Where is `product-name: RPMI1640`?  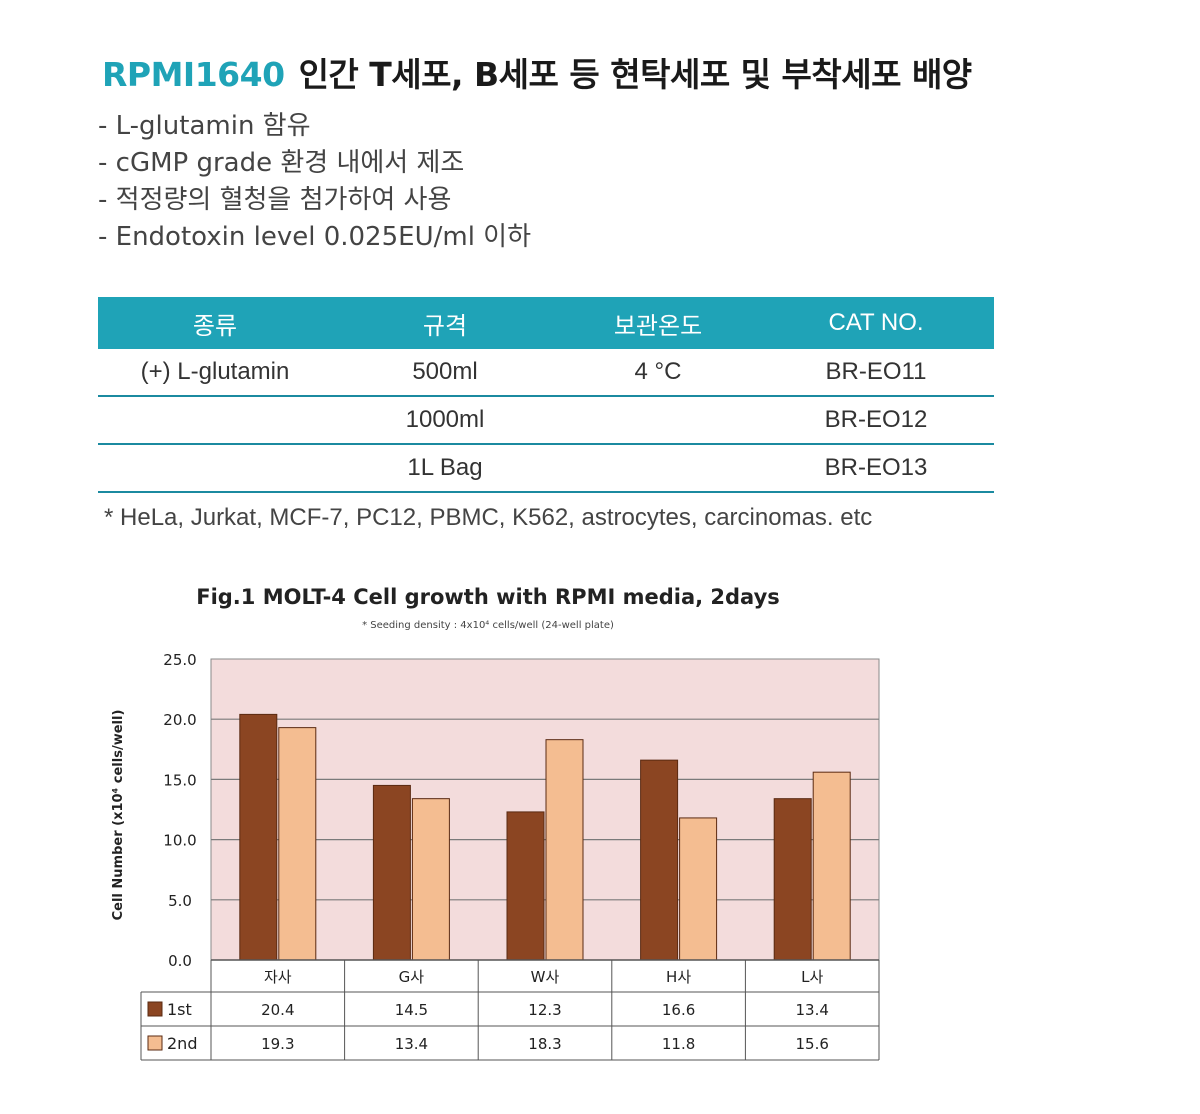 product-name: RPMI1640 is located at coordinates (193, 74).